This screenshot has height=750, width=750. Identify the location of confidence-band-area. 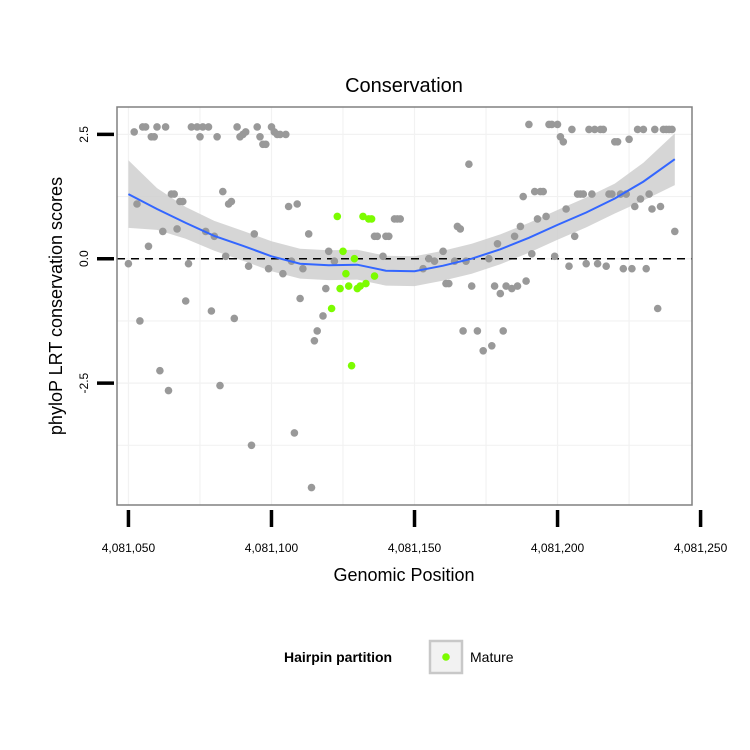
(401, 210).